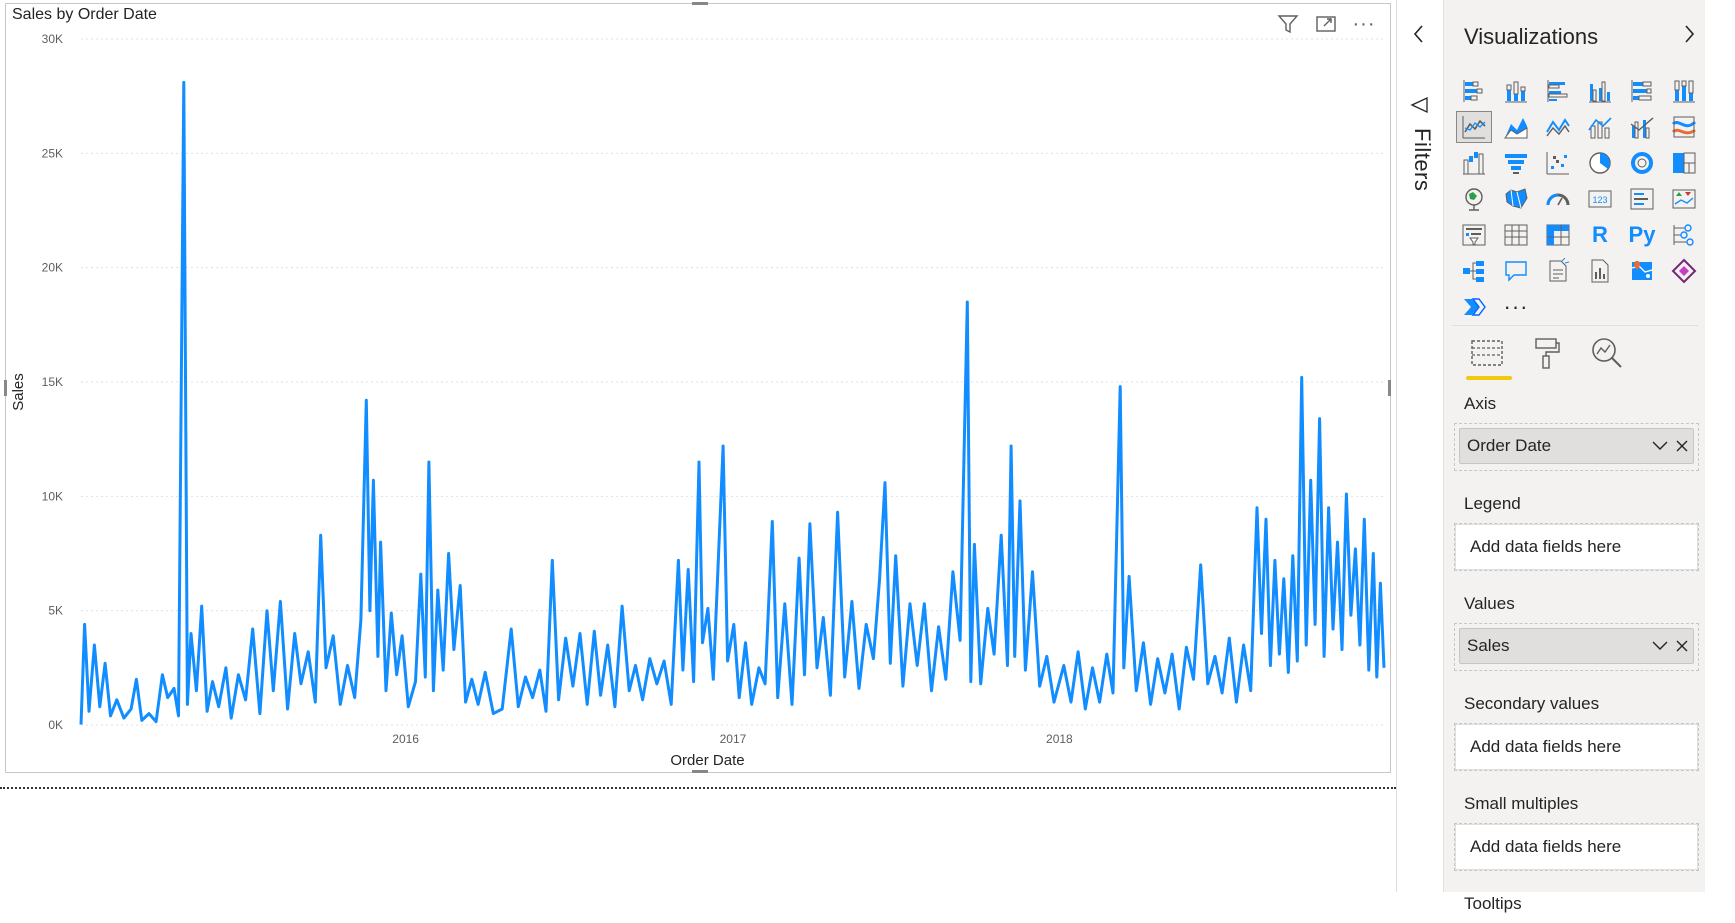 The width and height of the screenshot is (1735, 923). I want to click on filters-label: Filters, so click(1422, 160).